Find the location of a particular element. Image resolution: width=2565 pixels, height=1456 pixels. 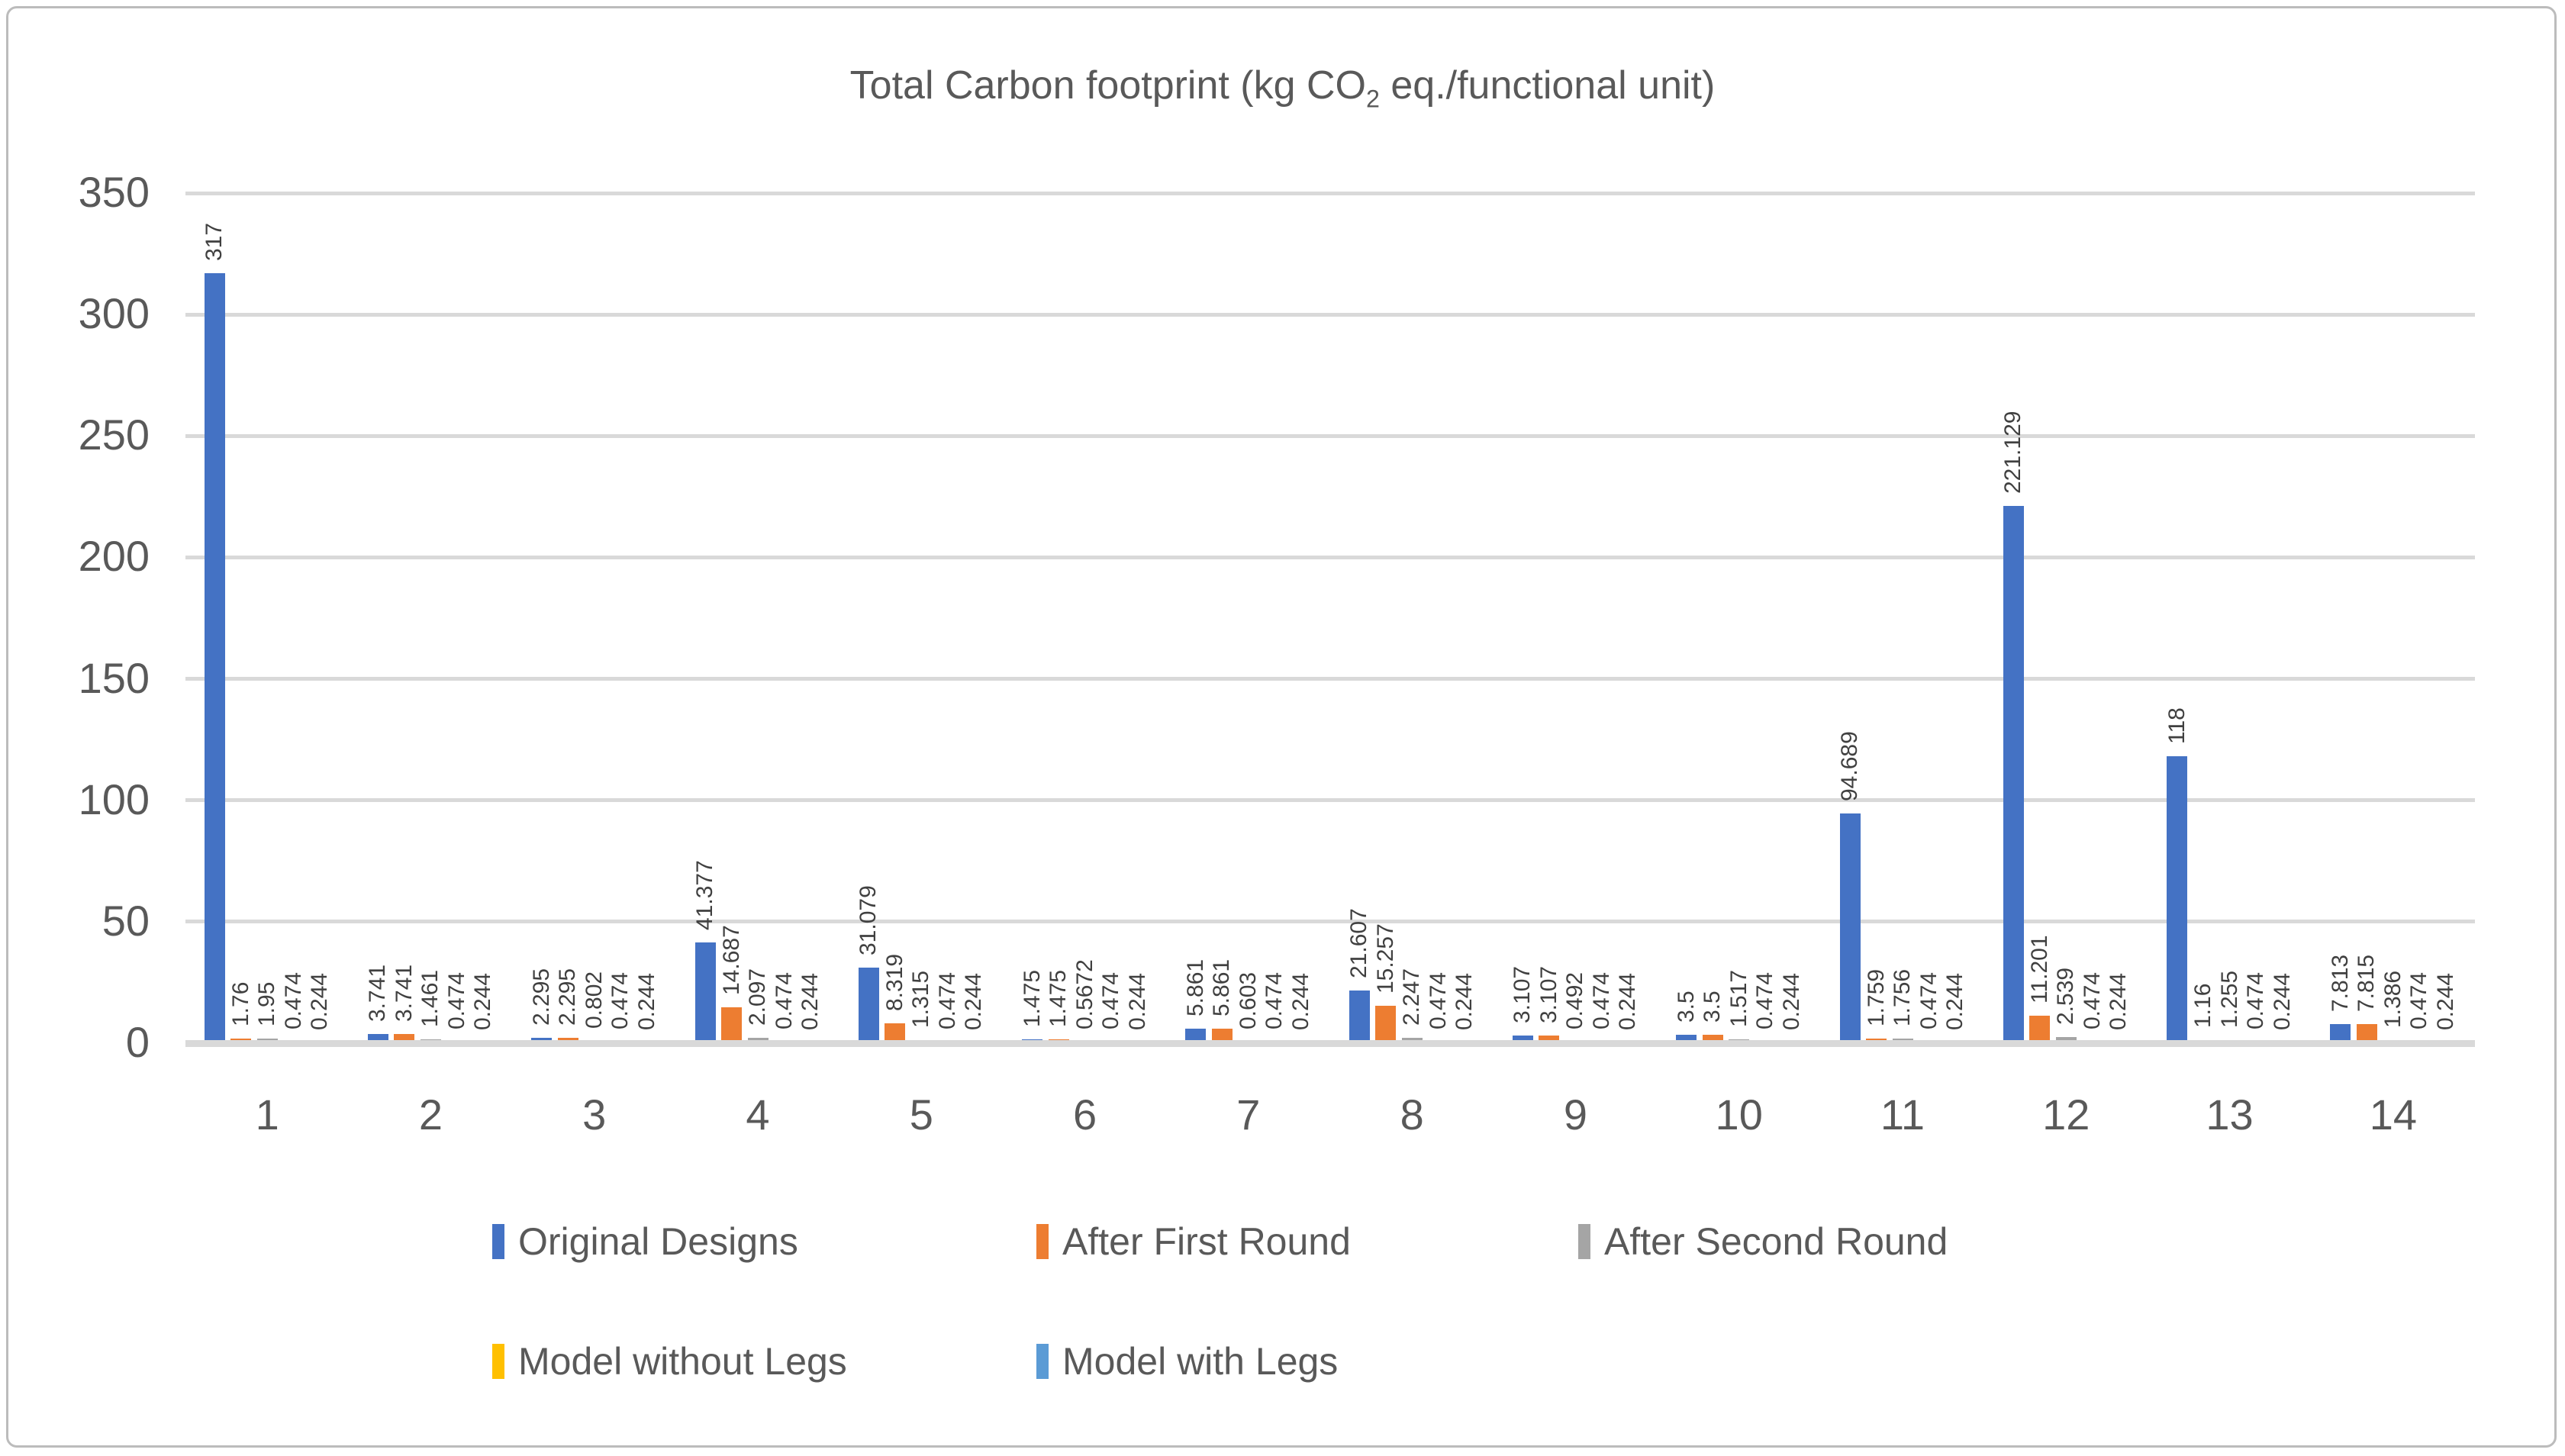

data-label-model-without-legs-5: 0.474 is located at coordinates (947, 1001).